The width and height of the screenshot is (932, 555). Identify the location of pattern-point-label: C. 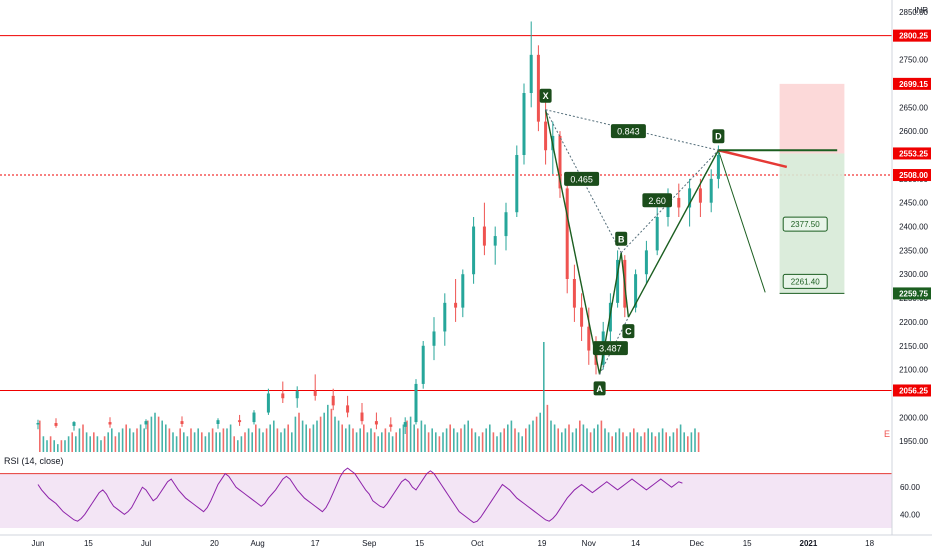
(628, 332).